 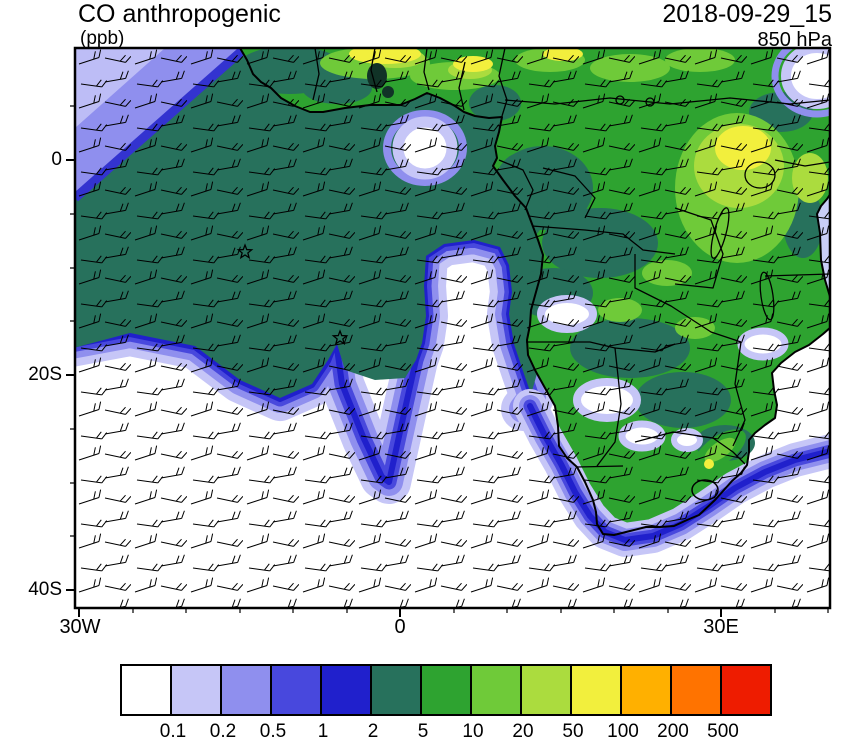 I want to click on colorbar-tick-label: 5, so click(x=423, y=731).